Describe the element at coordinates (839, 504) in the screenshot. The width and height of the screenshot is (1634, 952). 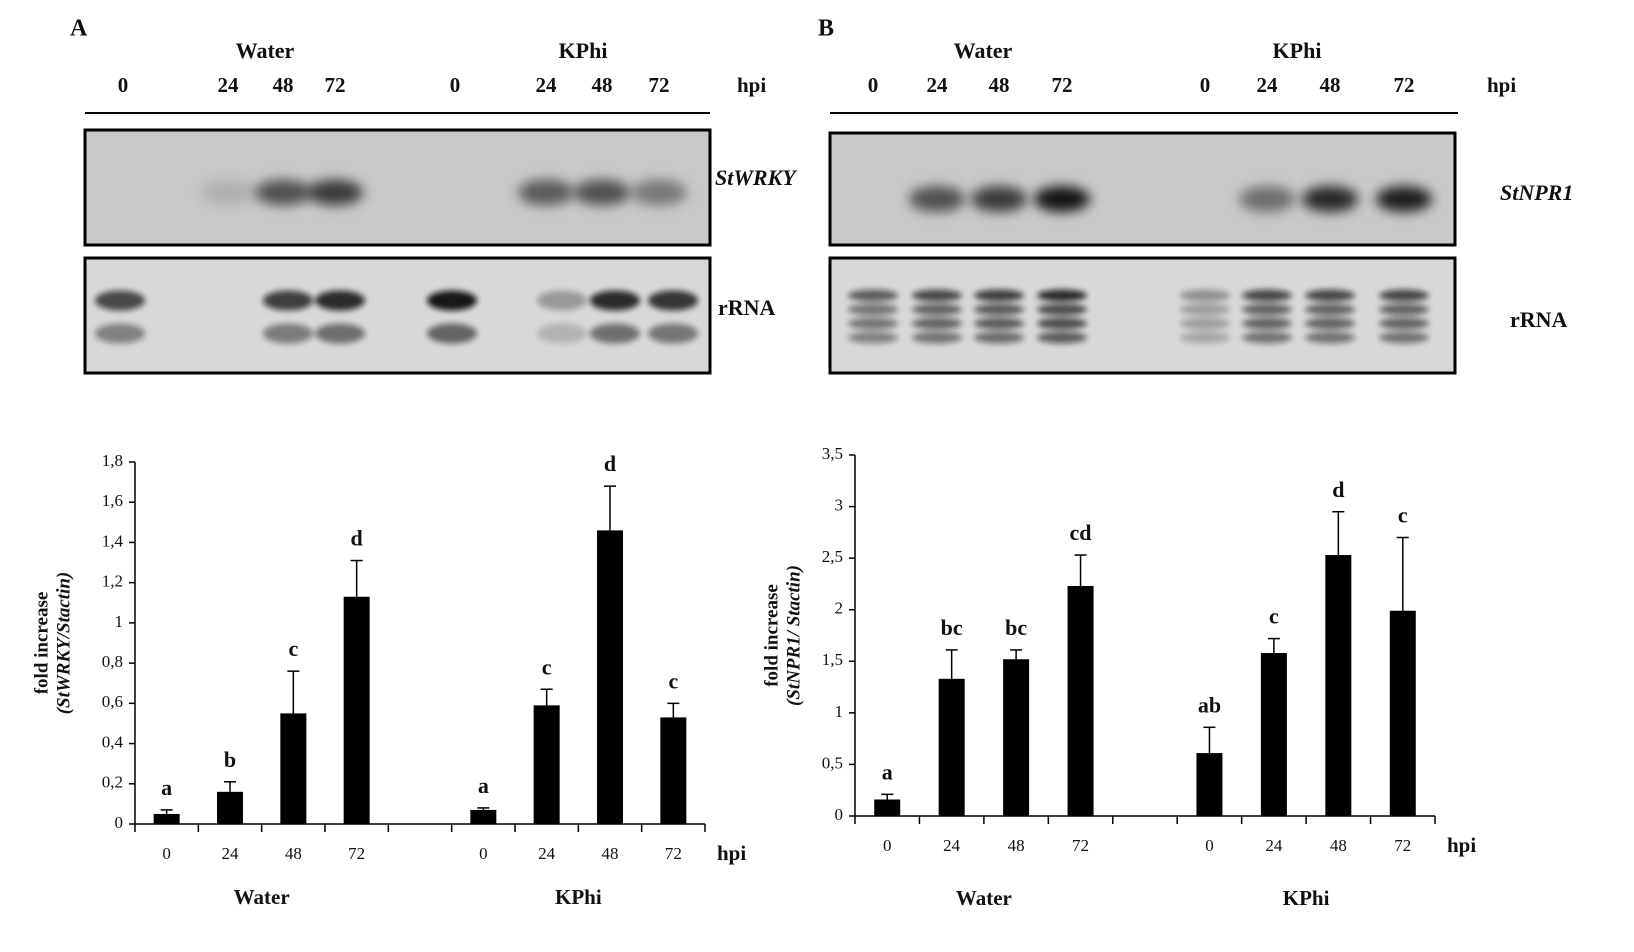
I see `y-tick-label: 3` at that location.